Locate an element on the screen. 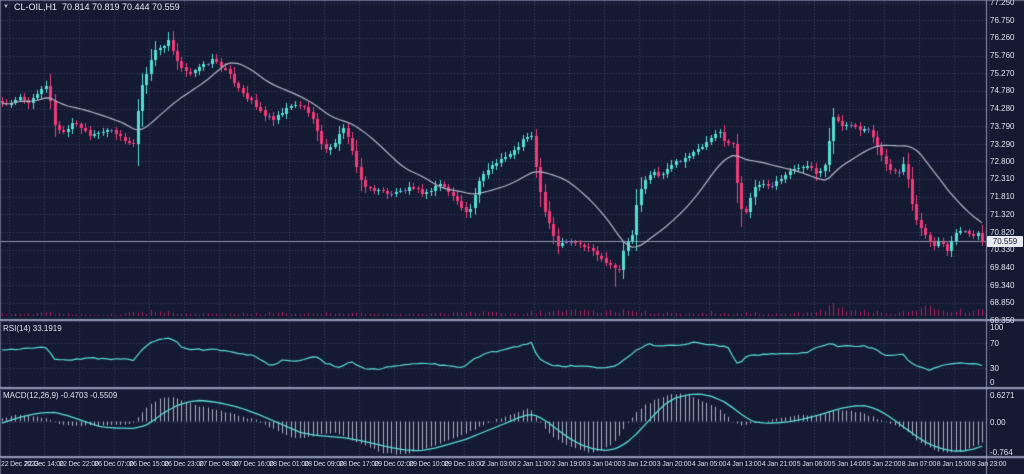 The image size is (1024, 474). time-axis-label: 26 Dec 07:00 is located at coordinates (114, 464).